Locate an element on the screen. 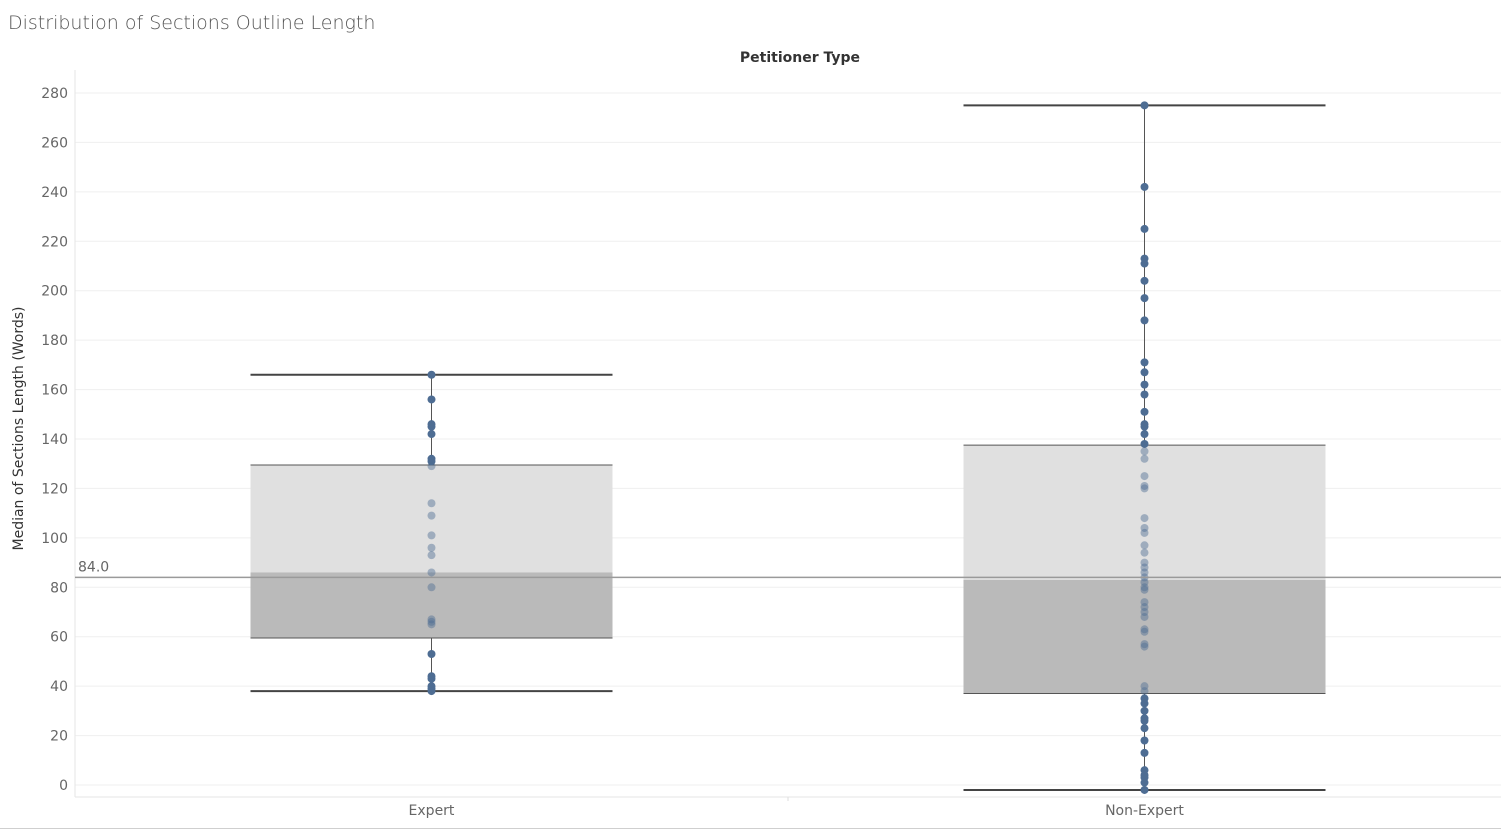 This screenshot has width=1501, height=831. y-tick-label: 260 is located at coordinates (54, 143).